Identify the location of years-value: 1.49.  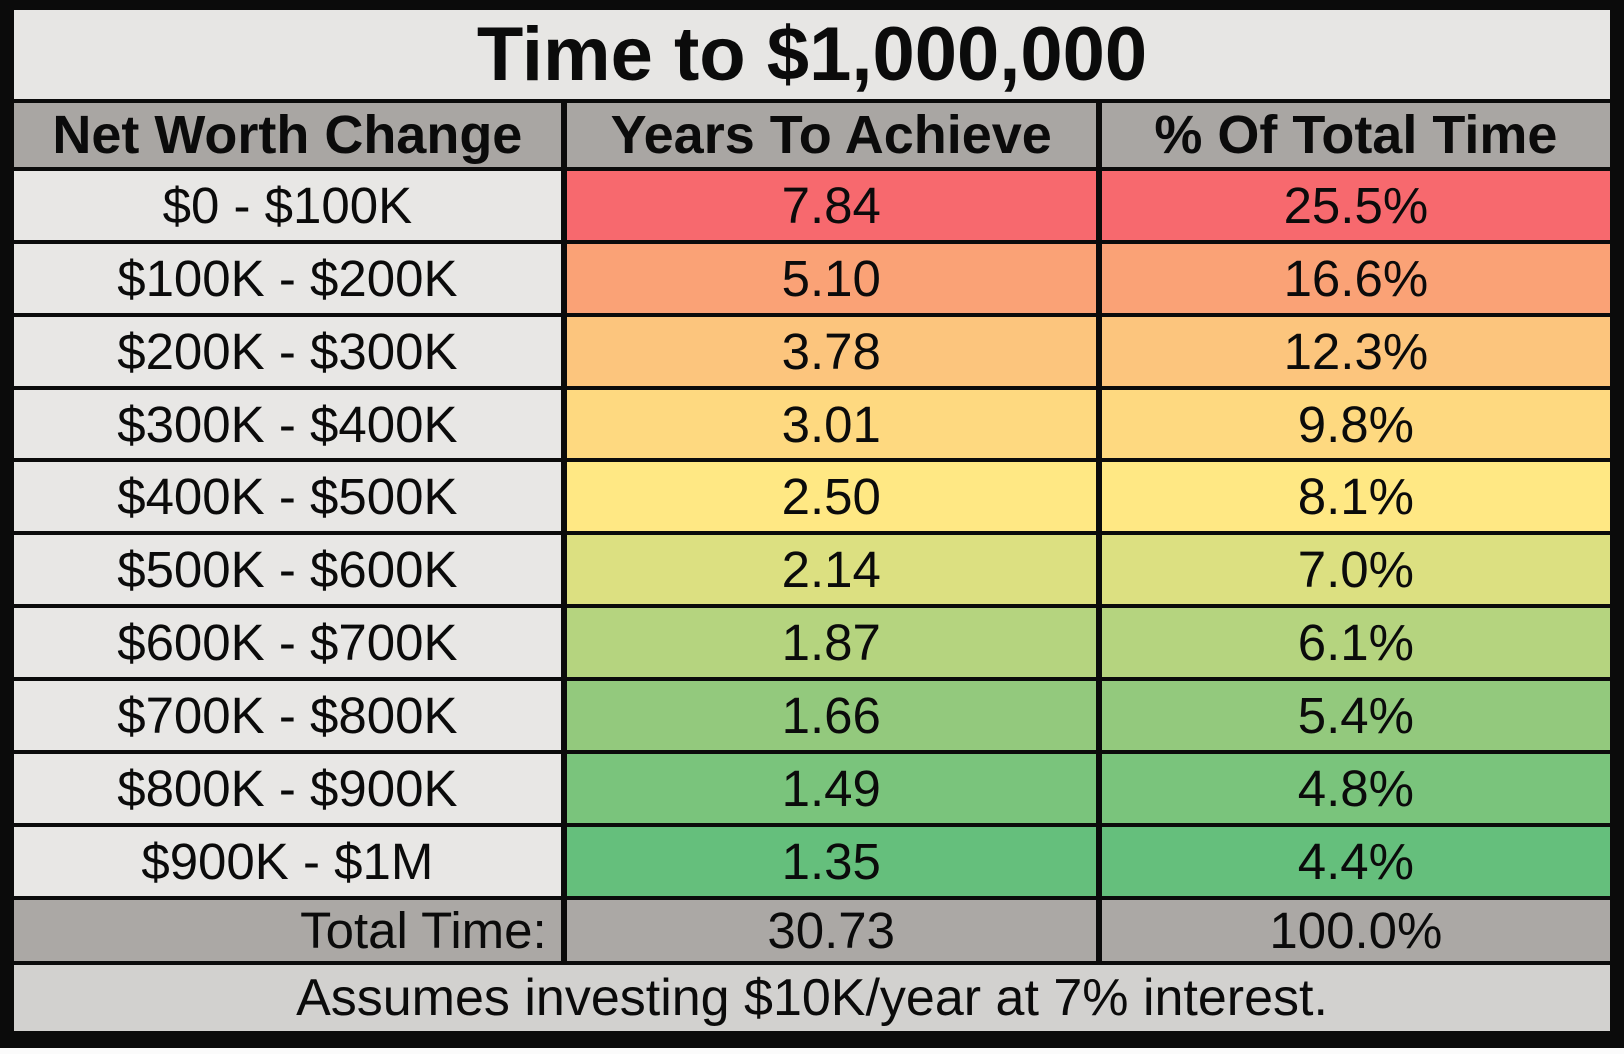
(831, 788).